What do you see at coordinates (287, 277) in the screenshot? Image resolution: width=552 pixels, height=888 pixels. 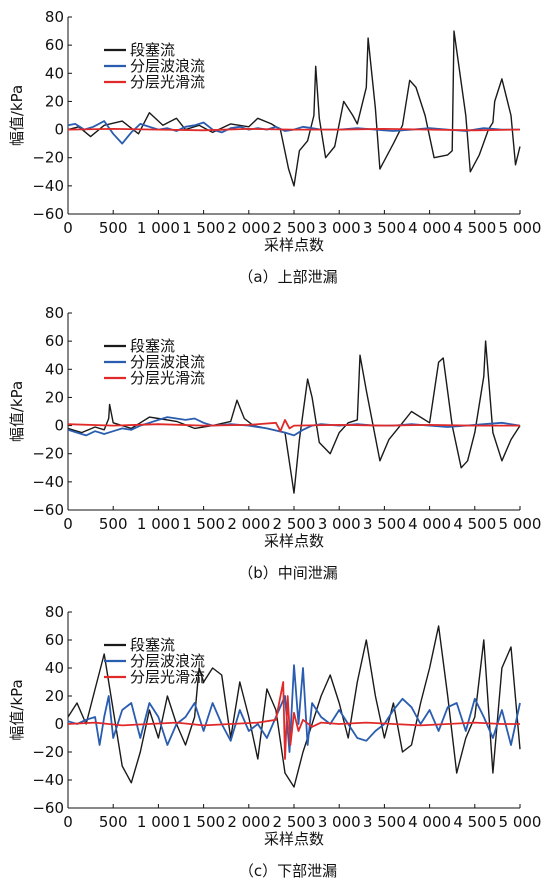 I see `panel-caption: （a）上部泄漏` at bounding box center [287, 277].